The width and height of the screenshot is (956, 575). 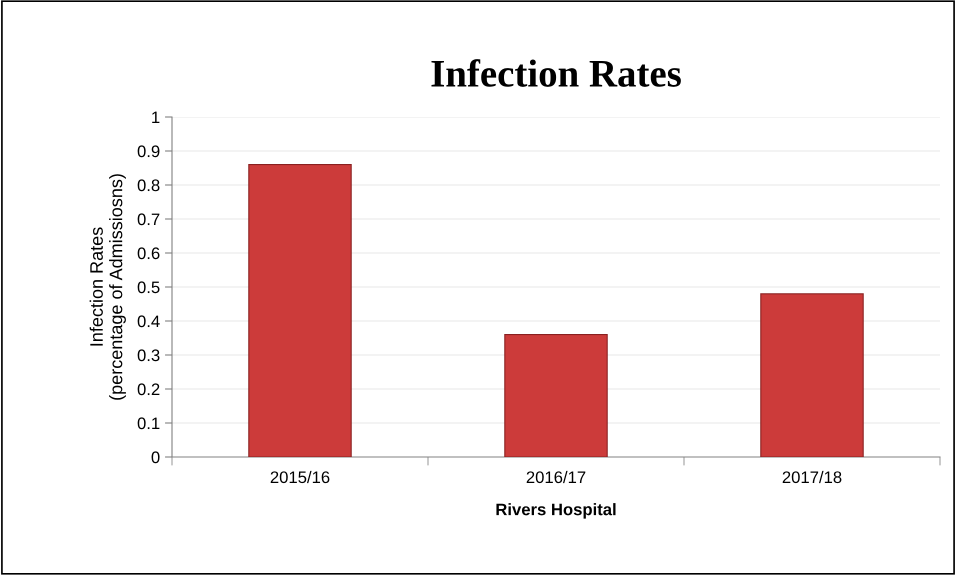 I want to click on y-tick-label: 1, so click(x=156, y=118).